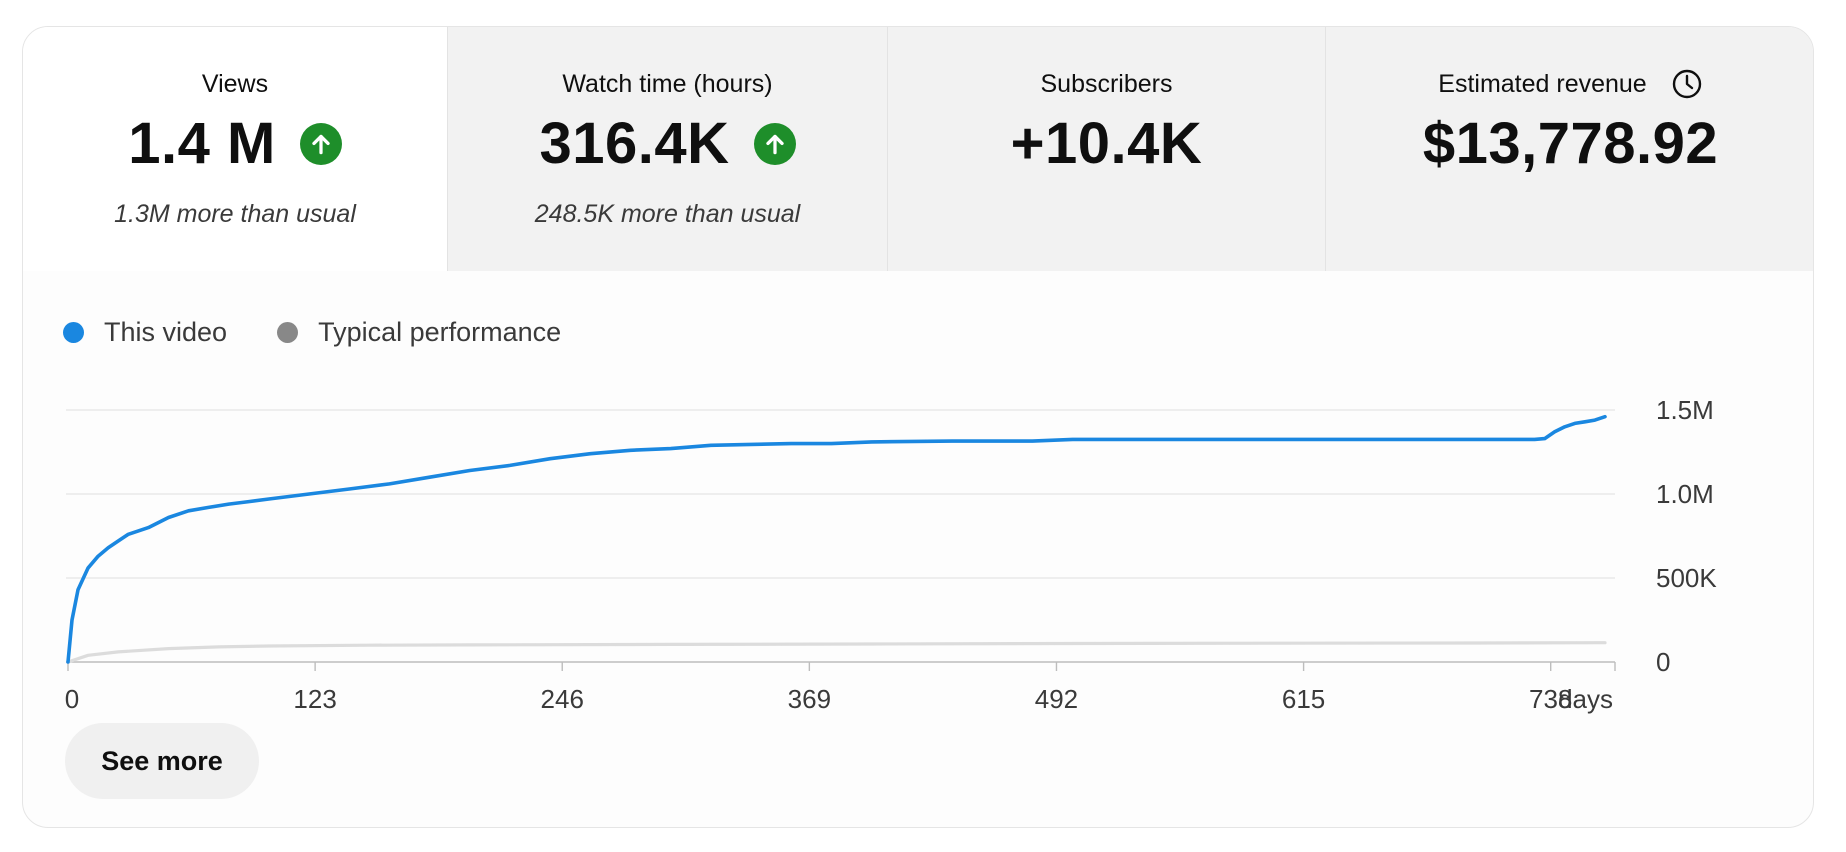 The width and height of the screenshot is (1846, 852). I want to click on metric-tab-subscribers: Subscribers +10.4K, so click(1106, 149).